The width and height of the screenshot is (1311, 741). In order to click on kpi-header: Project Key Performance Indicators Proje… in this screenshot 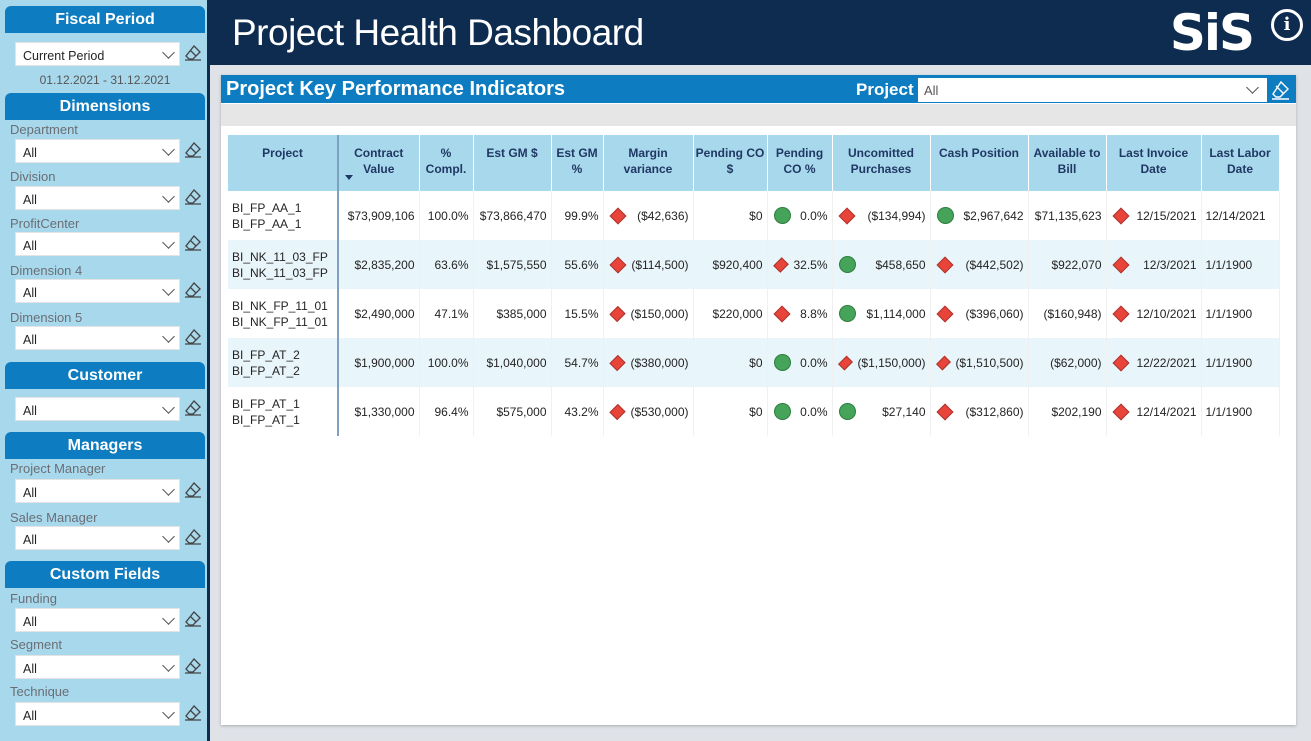, I will do `click(758, 89)`.